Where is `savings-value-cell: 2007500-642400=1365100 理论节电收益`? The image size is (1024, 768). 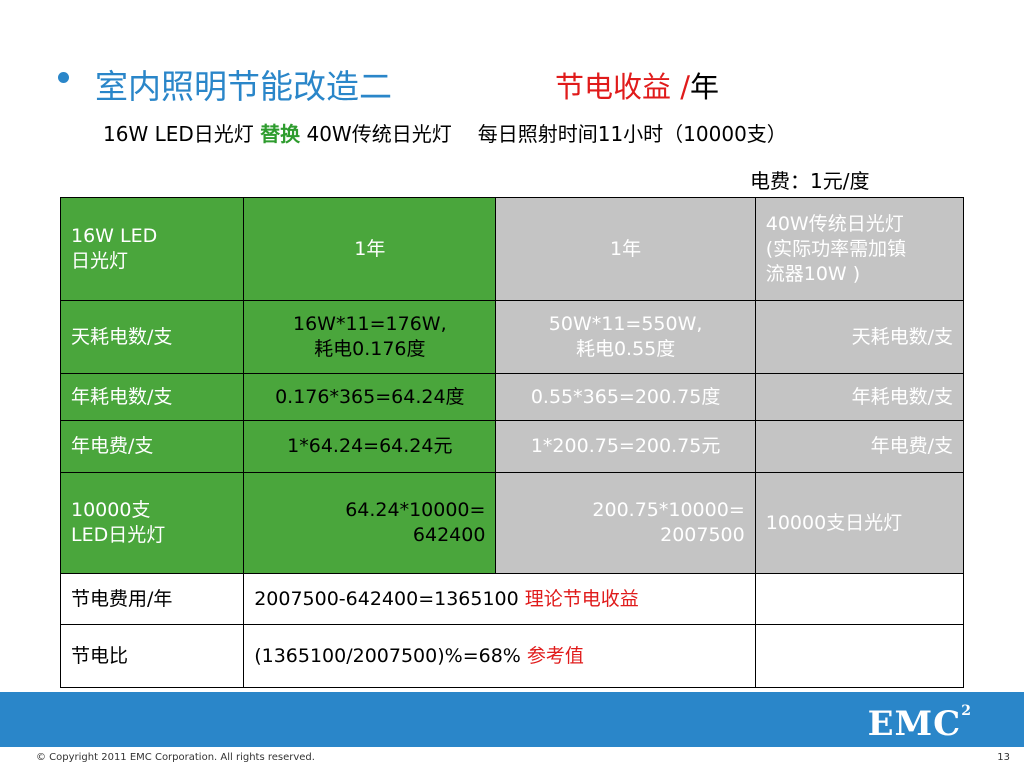 savings-value-cell: 2007500-642400=1365100 理论节电收益 is located at coordinates (499, 599).